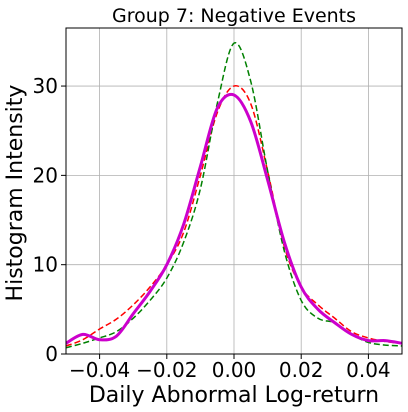 Image resolution: width=408 pixels, height=412 pixels. What do you see at coordinates (51, 354) in the screenshot?
I see `y-tick-label: 0` at bounding box center [51, 354].